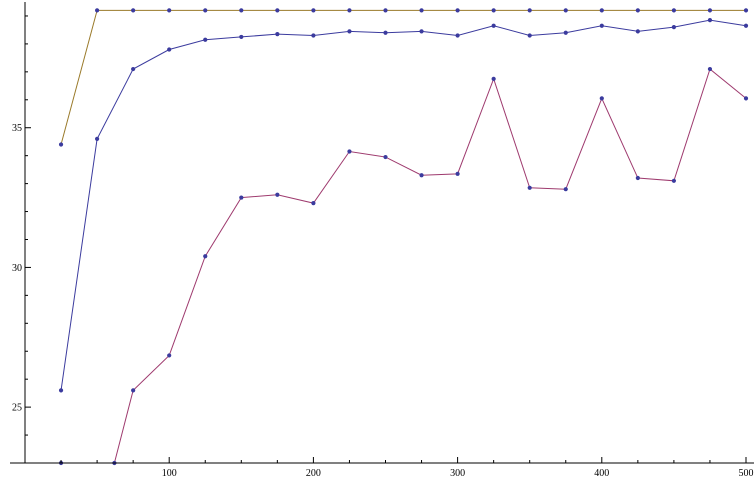 Image resolution: width=754 pixels, height=481 pixels. Describe the element at coordinates (313, 473) in the screenshot. I see `x-tick-label: 200` at that location.